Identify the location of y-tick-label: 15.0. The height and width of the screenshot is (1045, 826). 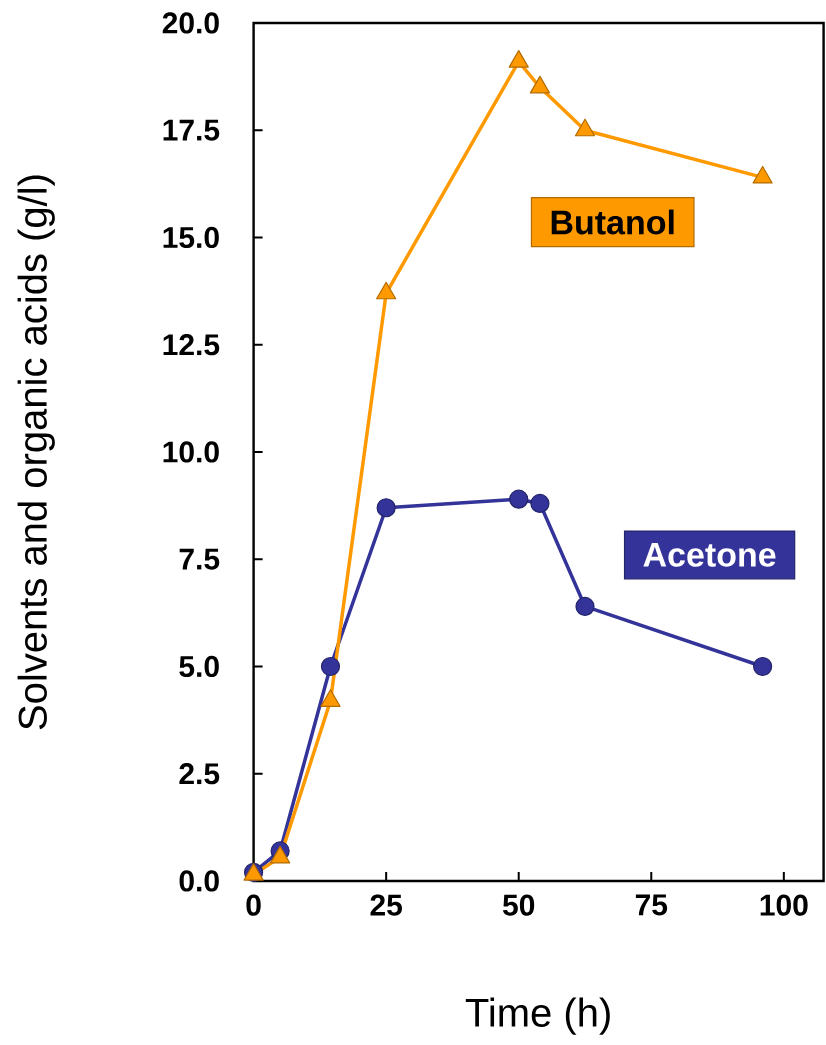
(191, 237).